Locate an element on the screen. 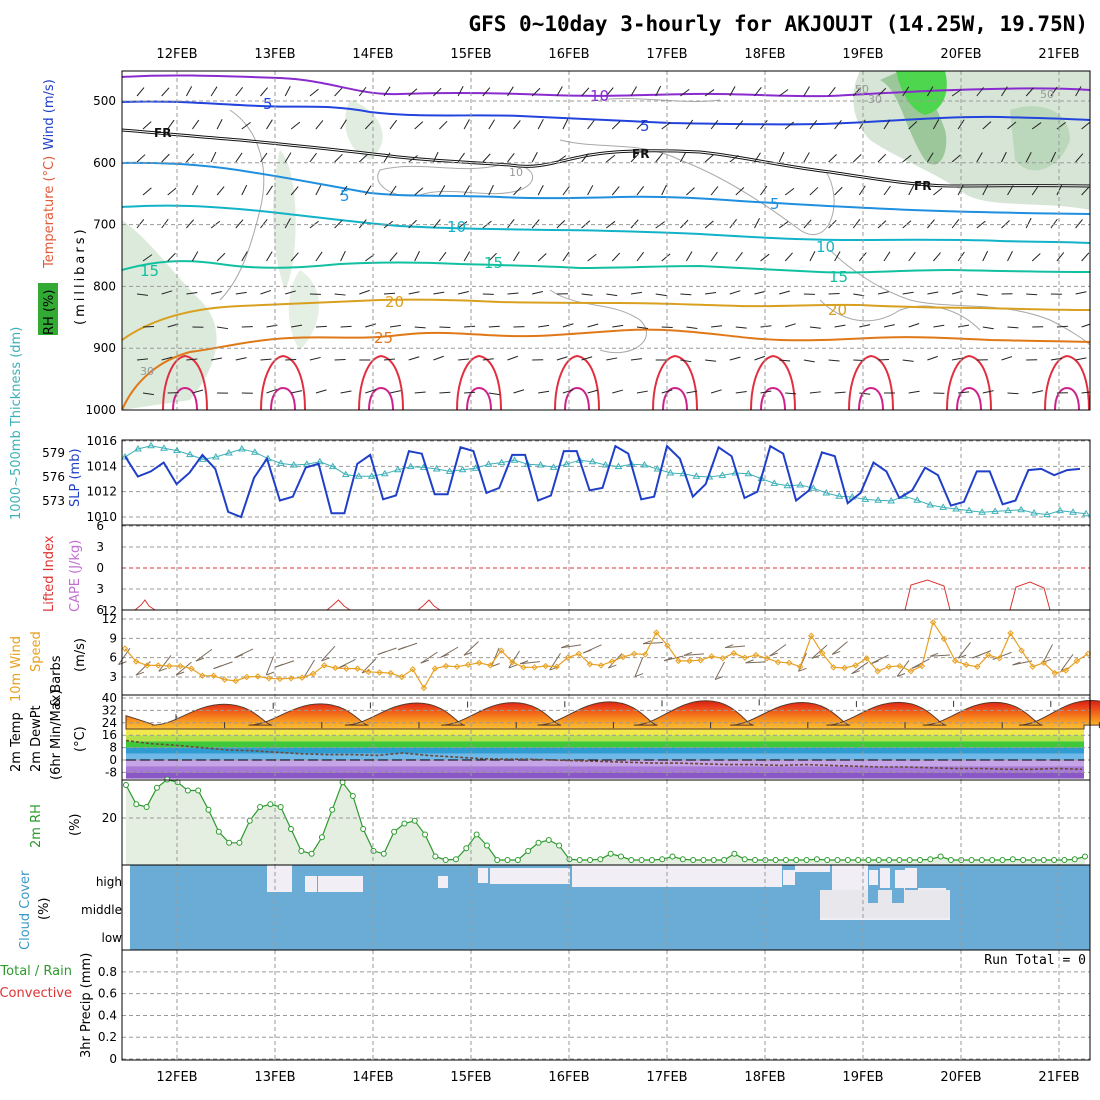 Image resolution: width=1100 pixels, height=1100 pixels. y-tick-label: 8 is located at coordinates (113, 748).